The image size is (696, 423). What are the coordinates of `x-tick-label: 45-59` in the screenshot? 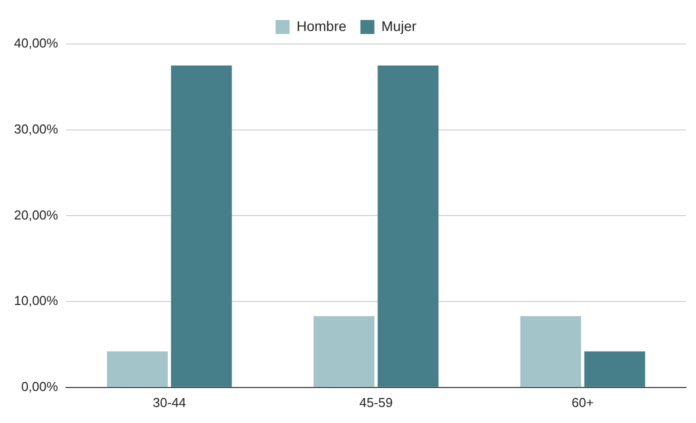 It's located at (376, 402).